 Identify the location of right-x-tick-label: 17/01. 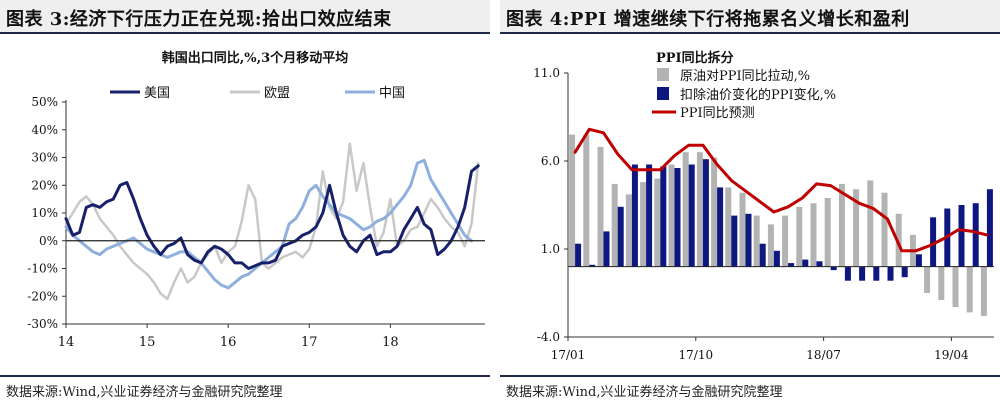
(568, 355).